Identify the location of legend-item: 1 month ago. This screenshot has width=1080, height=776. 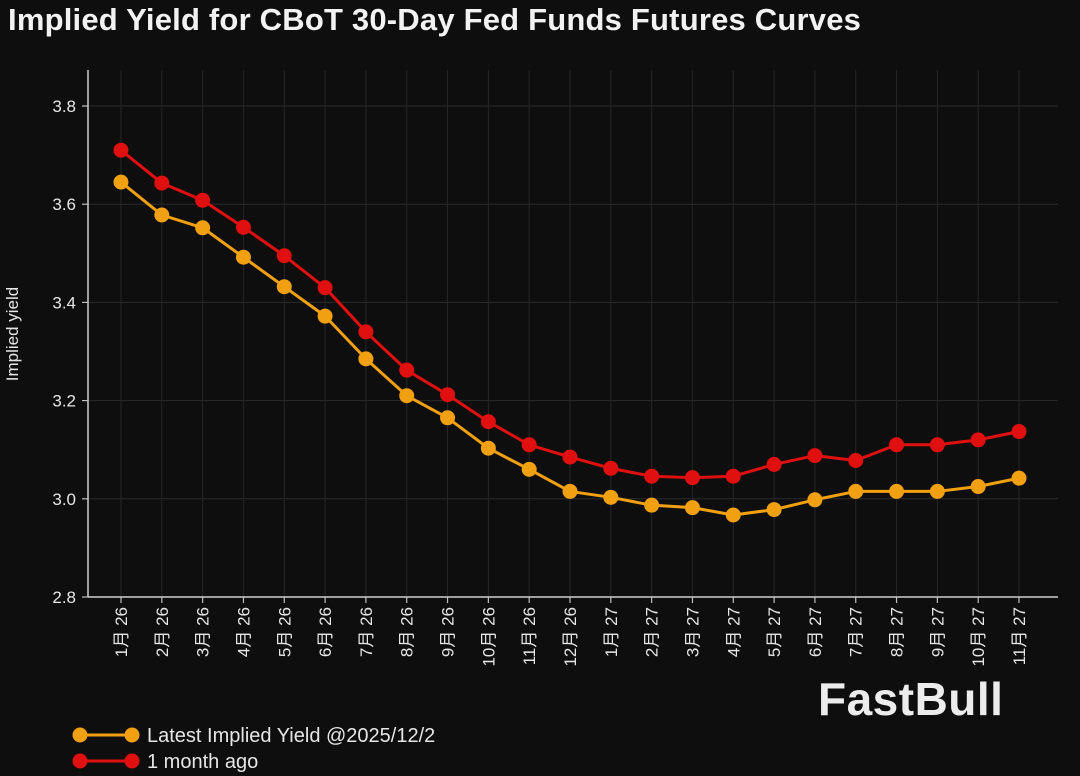
(165, 762).